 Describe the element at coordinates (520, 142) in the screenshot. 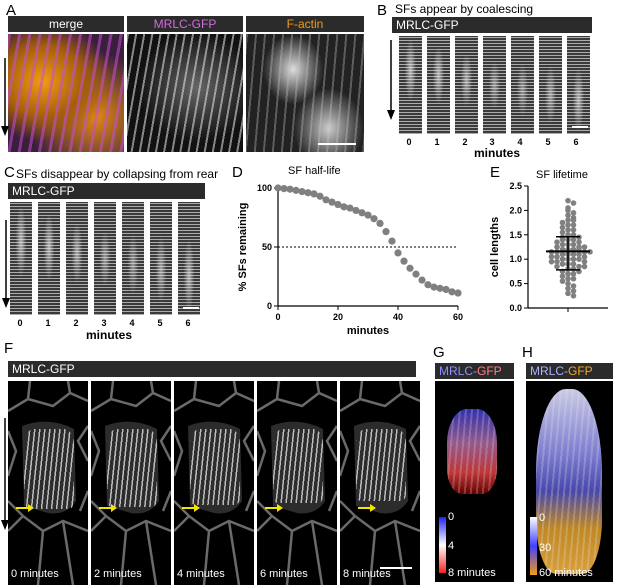

I see `panel-b-tick-4: 4` at that location.